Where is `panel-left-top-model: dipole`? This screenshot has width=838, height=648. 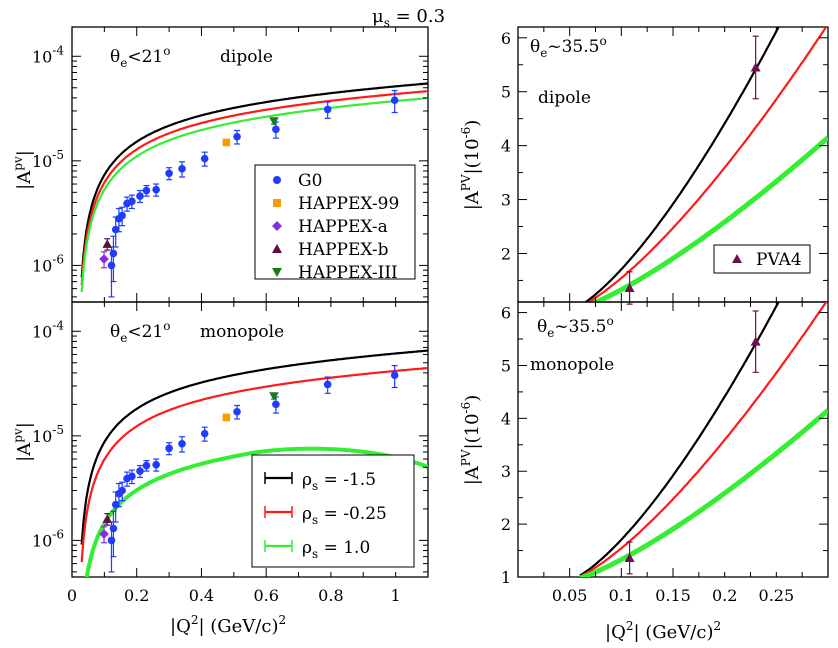
panel-left-top-model: dipole is located at coordinates (246, 57).